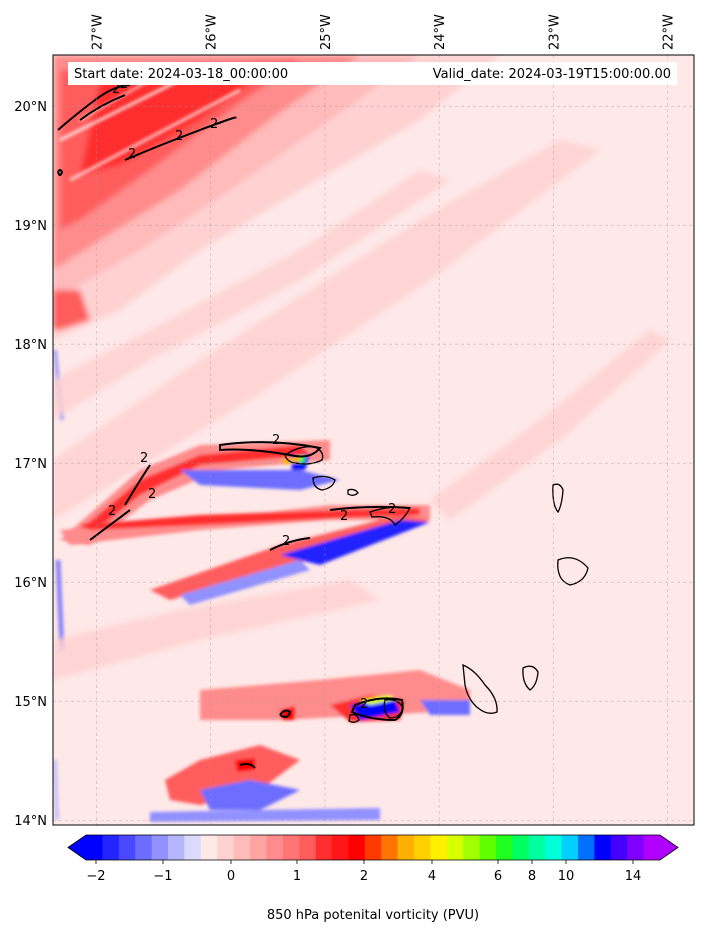 This screenshot has width=703, height=935. I want to click on colorbar-outline, so click(373, 847).